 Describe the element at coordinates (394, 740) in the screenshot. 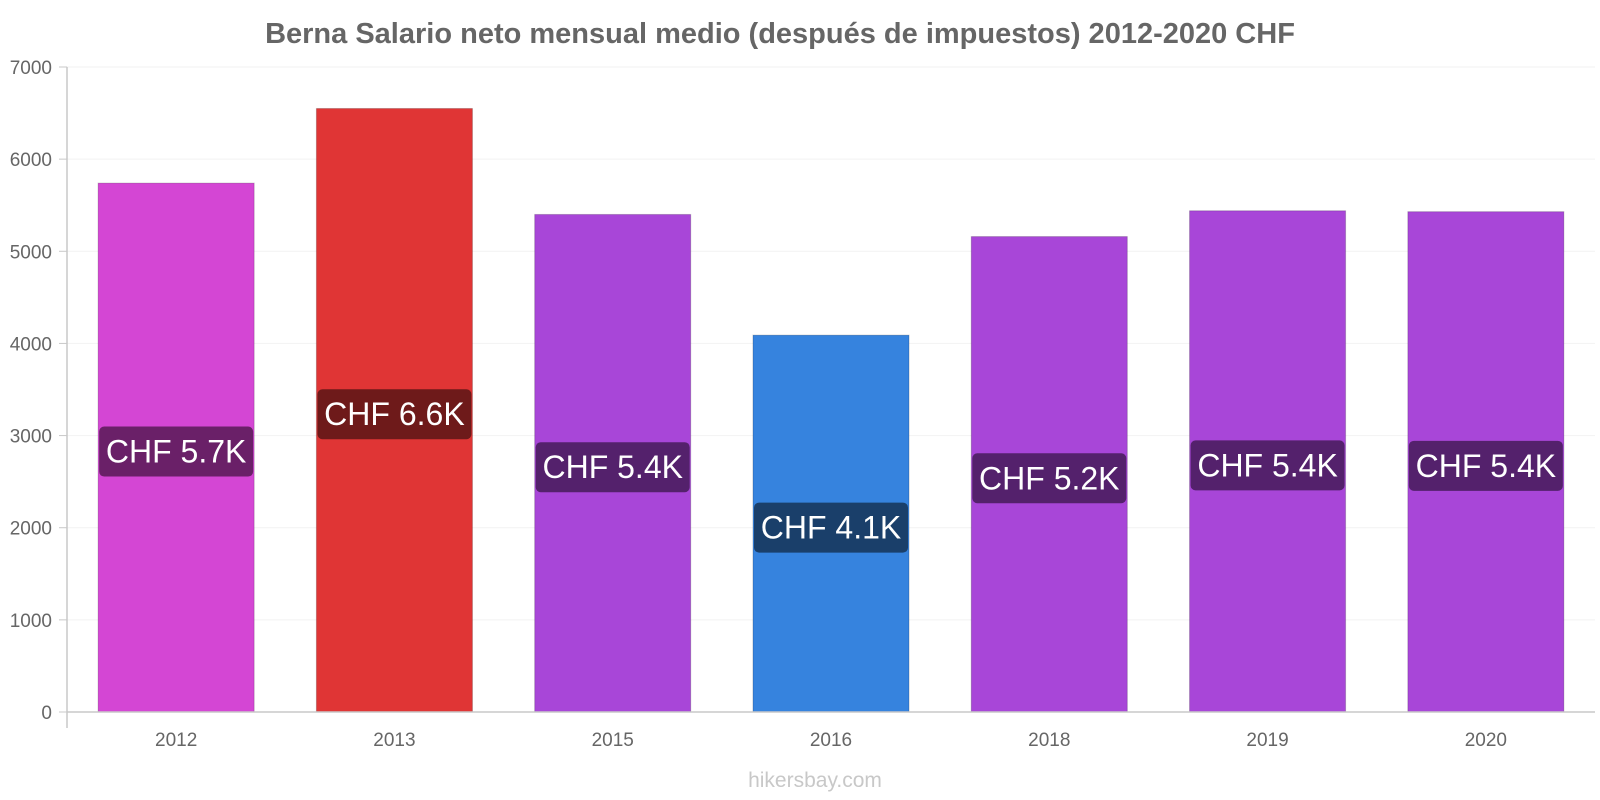

I see `x-tick-label: 2013` at that location.